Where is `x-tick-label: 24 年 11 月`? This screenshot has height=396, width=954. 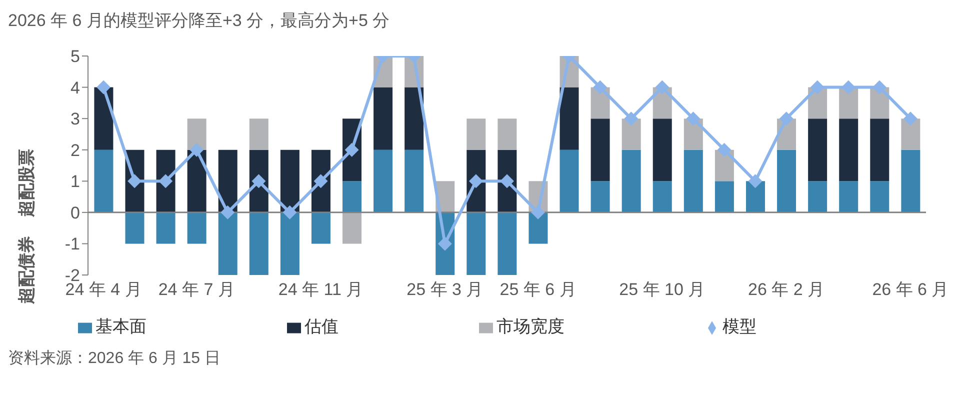 x-tick-label: 24 年 11 月 is located at coordinates (321, 290).